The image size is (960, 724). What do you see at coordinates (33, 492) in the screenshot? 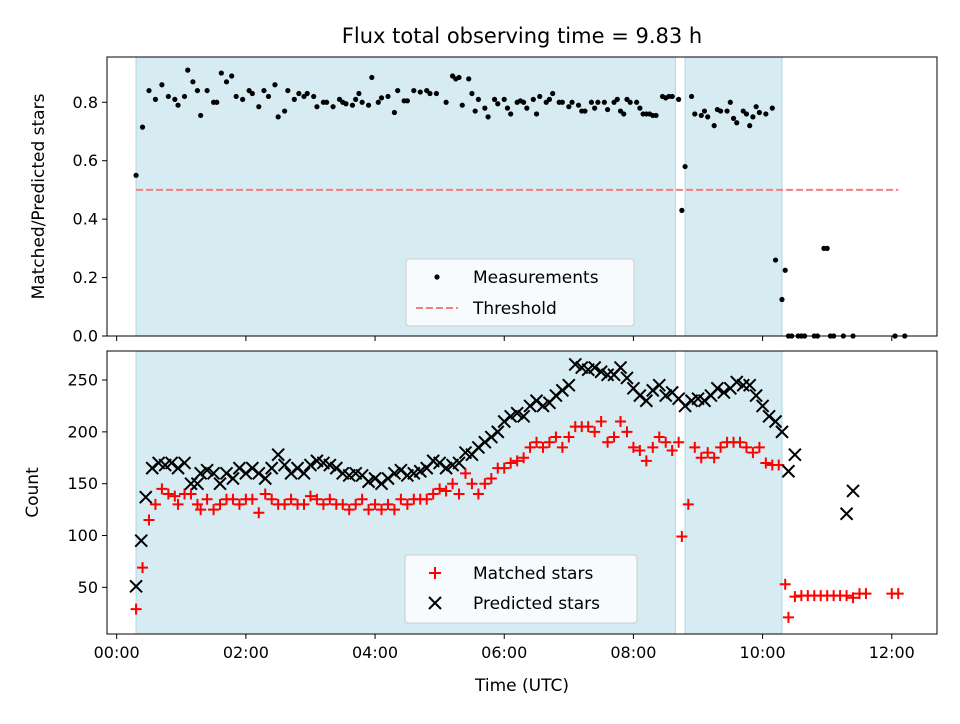
I see `bottom-ylabel: Count` at bounding box center [33, 492].